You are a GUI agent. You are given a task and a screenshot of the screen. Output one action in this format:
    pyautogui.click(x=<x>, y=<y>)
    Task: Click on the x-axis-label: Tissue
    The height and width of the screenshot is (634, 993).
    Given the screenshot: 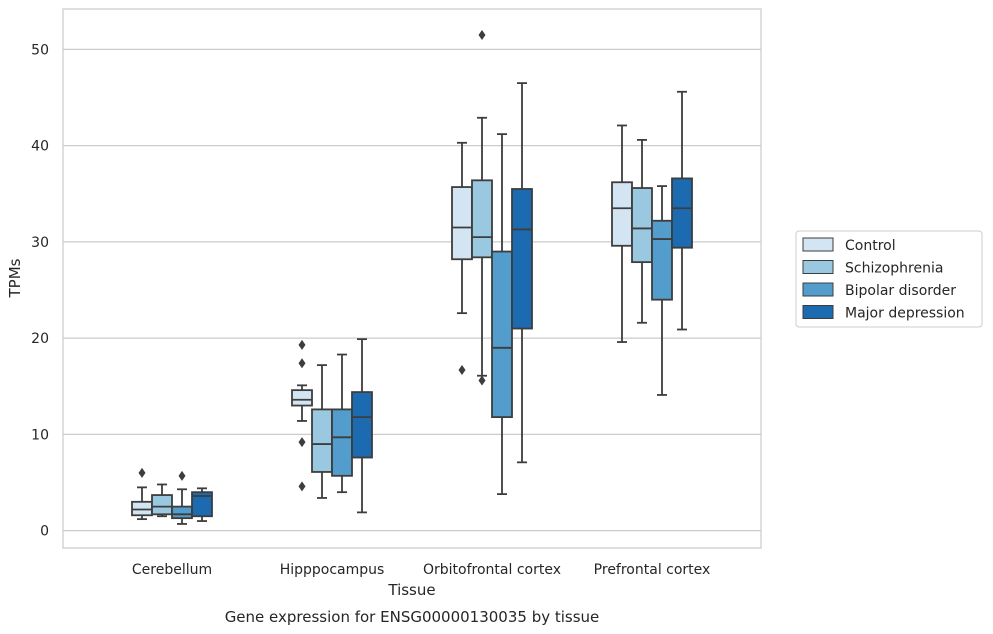 What is the action you would take?
    pyautogui.click(x=411, y=590)
    